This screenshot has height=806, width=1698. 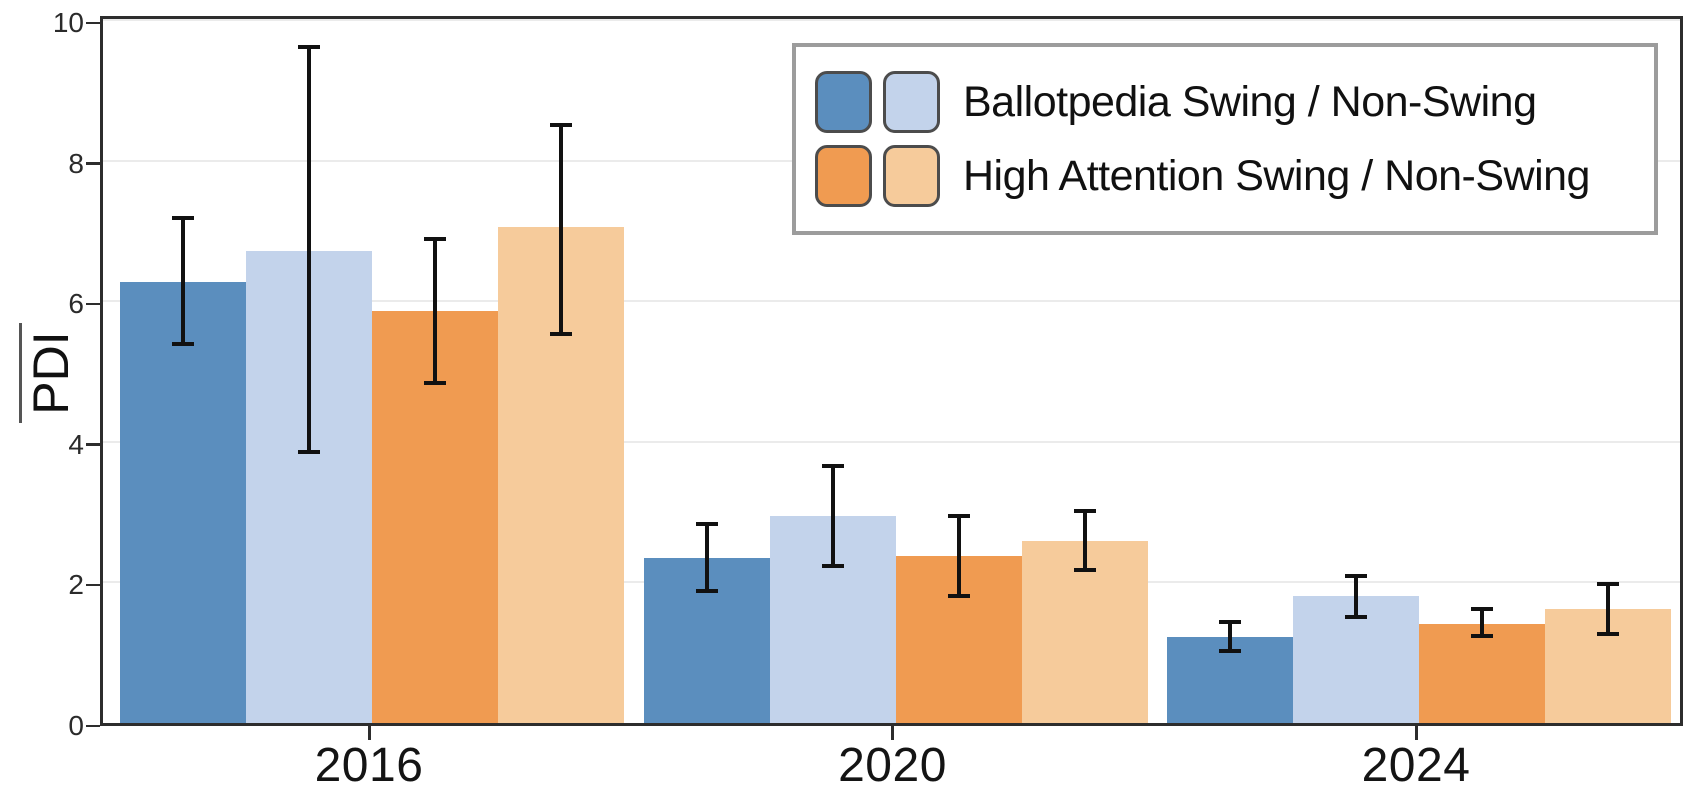 I want to click on legend-row: High Attention Swing / Non-Swing, so click(x=1234, y=176).